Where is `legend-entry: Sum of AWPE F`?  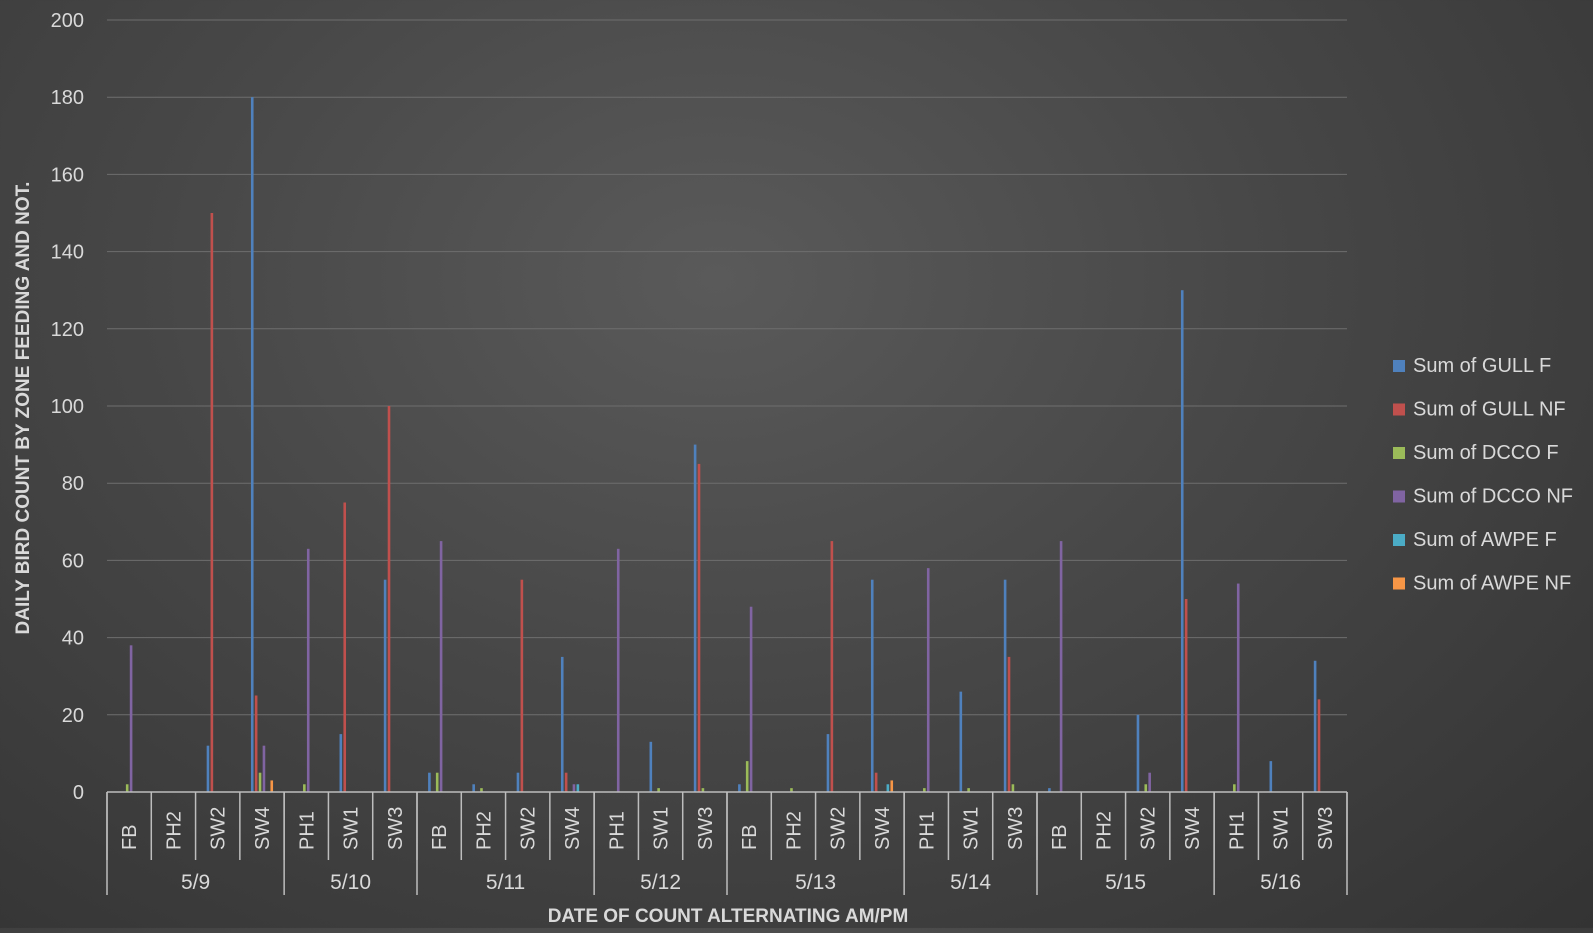 legend-entry: Sum of AWPE F is located at coordinates (1485, 540).